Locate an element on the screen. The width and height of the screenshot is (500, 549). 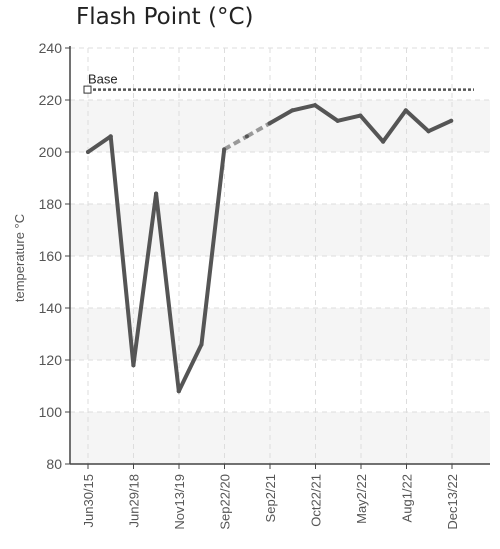
y-tick-label: 180 is located at coordinates (51, 204).